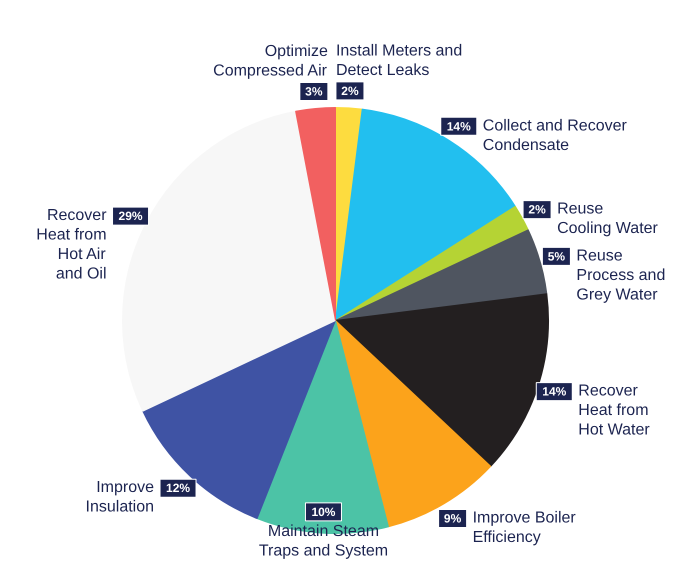 Image resolution: width=695 pixels, height=566 pixels. Describe the element at coordinates (453, 519) in the screenshot. I see `data-label: 9%` at that location.